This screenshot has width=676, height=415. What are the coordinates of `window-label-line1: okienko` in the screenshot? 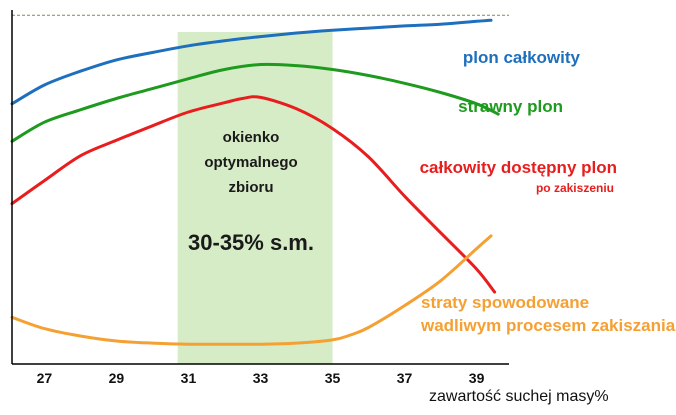 It's located at (251, 137).